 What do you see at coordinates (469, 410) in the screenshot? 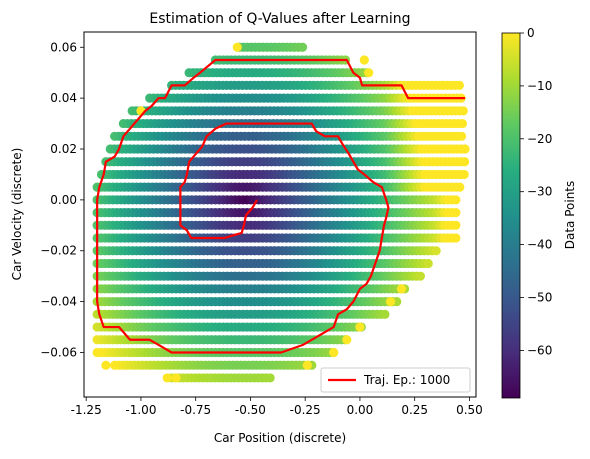
I see `x-tick-label: 0.50` at bounding box center [469, 410].